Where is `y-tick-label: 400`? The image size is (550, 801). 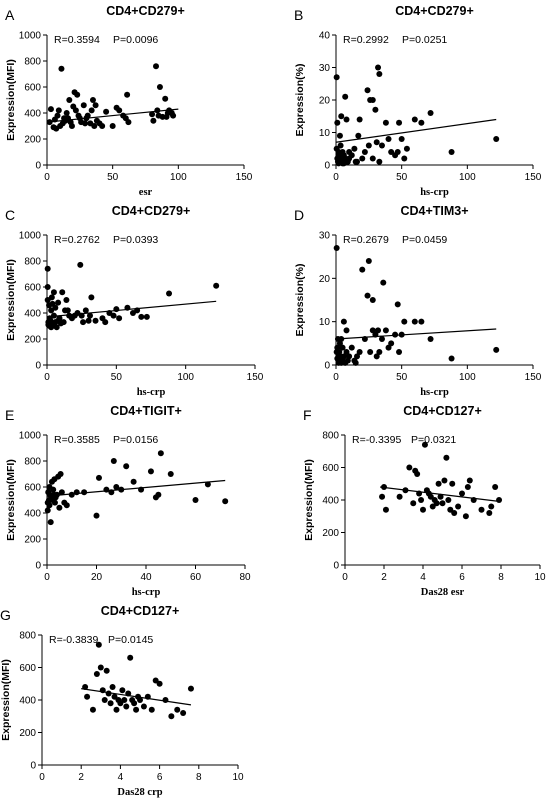
y-tick-label: 400 is located at coordinates (27, 701).